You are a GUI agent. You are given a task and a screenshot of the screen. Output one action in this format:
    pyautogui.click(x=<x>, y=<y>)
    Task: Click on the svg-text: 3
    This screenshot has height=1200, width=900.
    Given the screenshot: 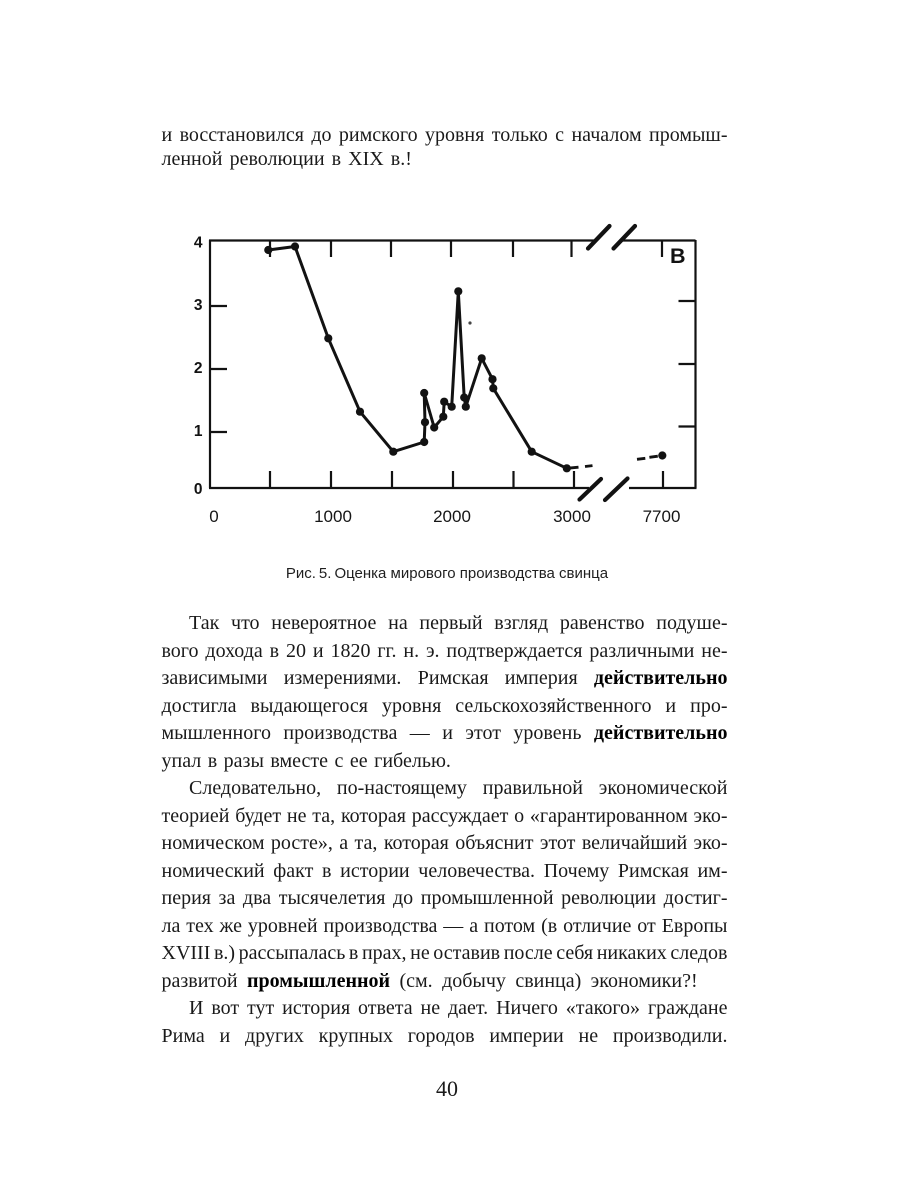 What is the action you would take?
    pyautogui.click(x=198, y=305)
    